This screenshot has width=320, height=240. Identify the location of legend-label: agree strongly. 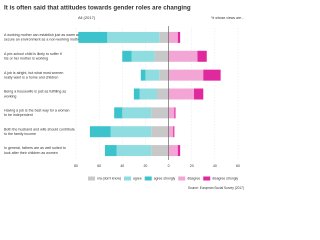
(165, 179).